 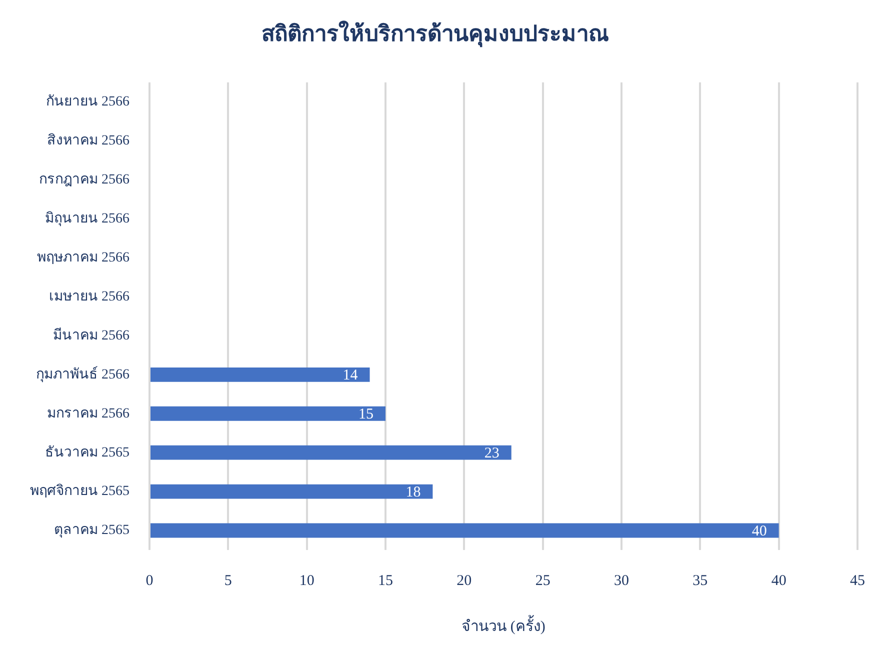 What do you see at coordinates (88, 141) in the screenshot?
I see `y-tick-label: สิงหาคม 2566` at bounding box center [88, 141].